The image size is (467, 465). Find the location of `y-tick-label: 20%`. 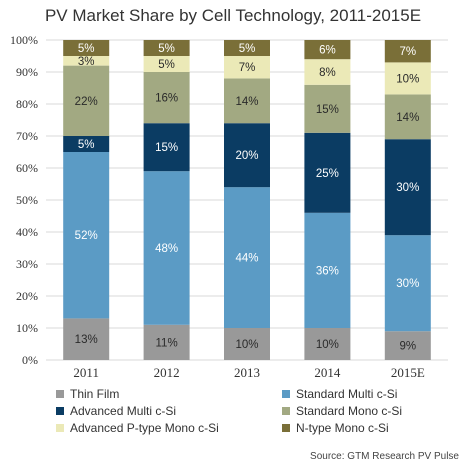

y-tick-label: 20% is located at coordinates (27, 296).